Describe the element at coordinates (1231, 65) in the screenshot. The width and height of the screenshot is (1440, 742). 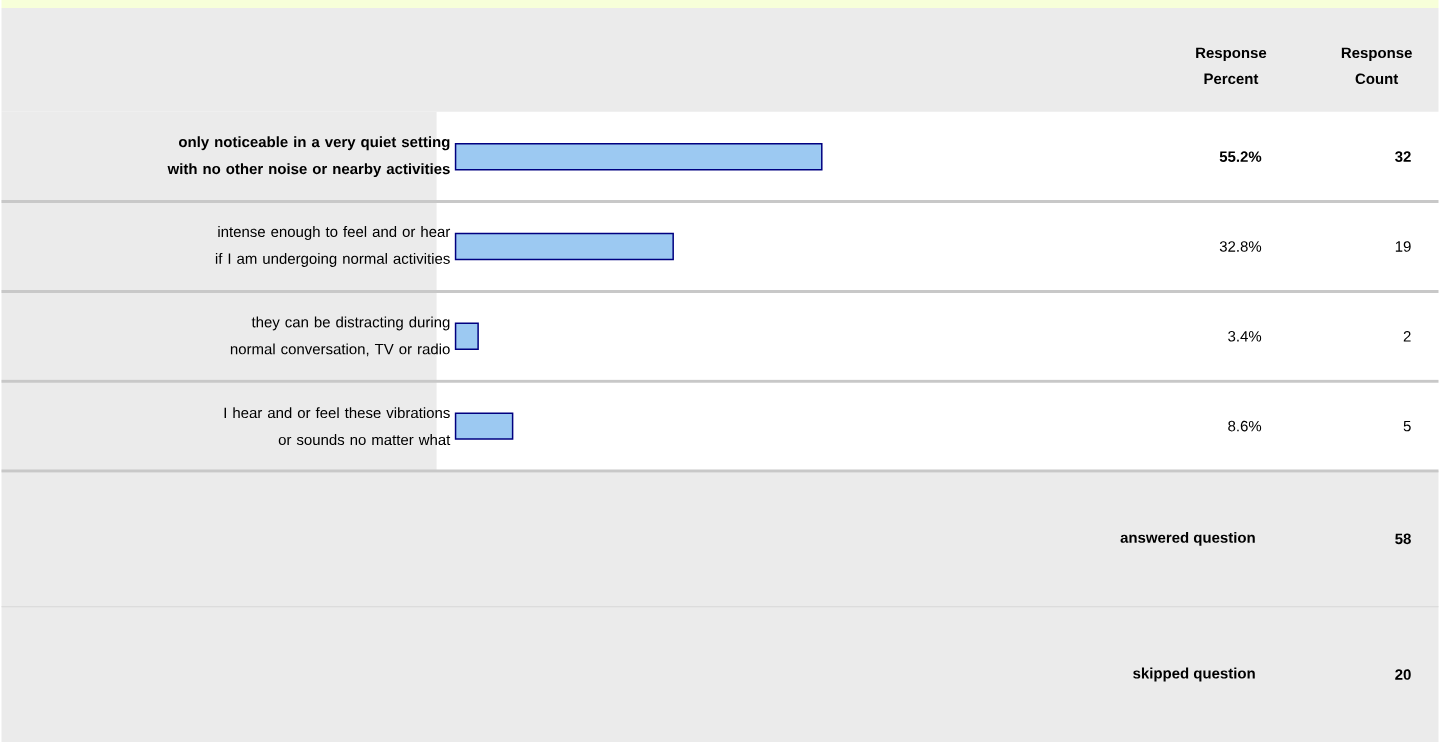
I see `text: Response Percent` at that location.